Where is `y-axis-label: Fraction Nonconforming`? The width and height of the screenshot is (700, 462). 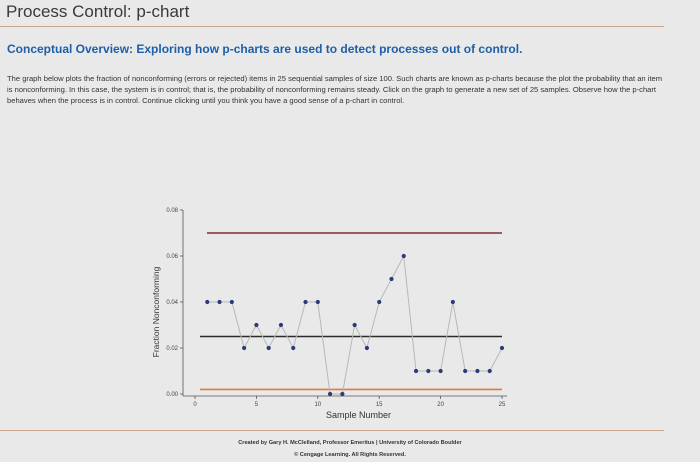
y-axis-label: Fraction Nonconforming is located at coordinates (156, 311).